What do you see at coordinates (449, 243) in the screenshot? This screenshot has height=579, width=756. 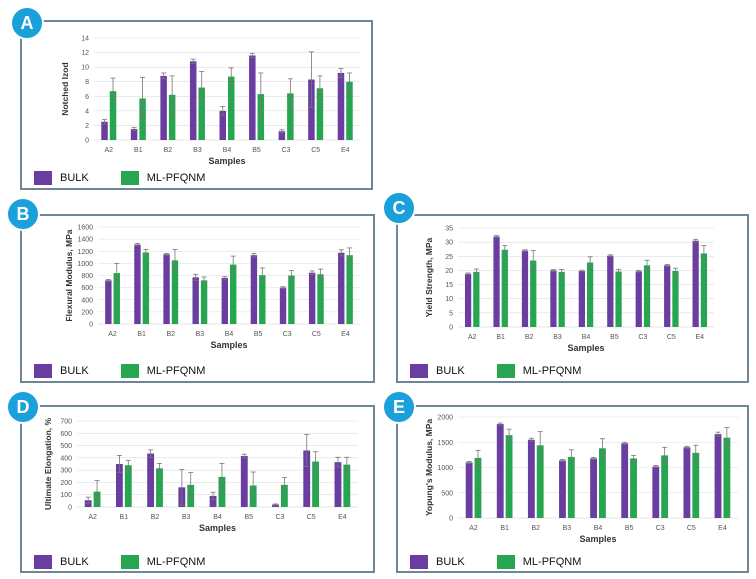 I see `y-tick-label: 30` at bounding box center [449, 243].